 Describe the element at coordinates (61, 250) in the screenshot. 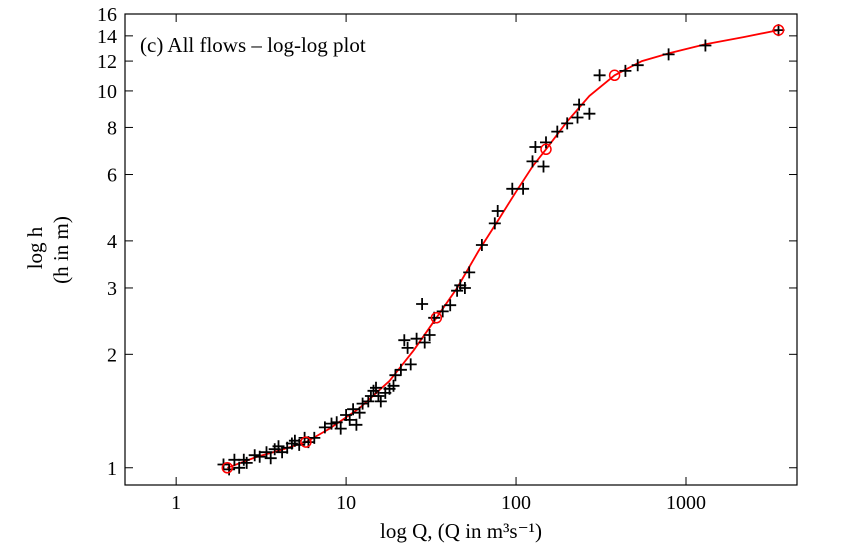

I see `y-axis-label-line2: (h in m)` at that location.